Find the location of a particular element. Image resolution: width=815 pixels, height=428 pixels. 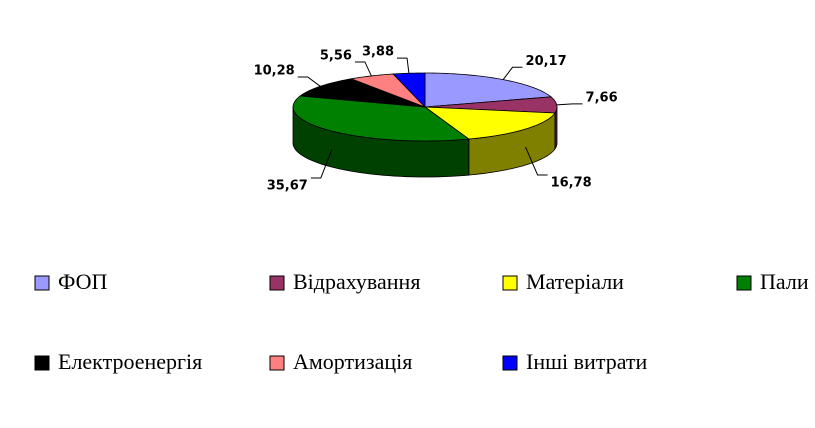

value-label: 35,67 is located at coordinates (287, 185).